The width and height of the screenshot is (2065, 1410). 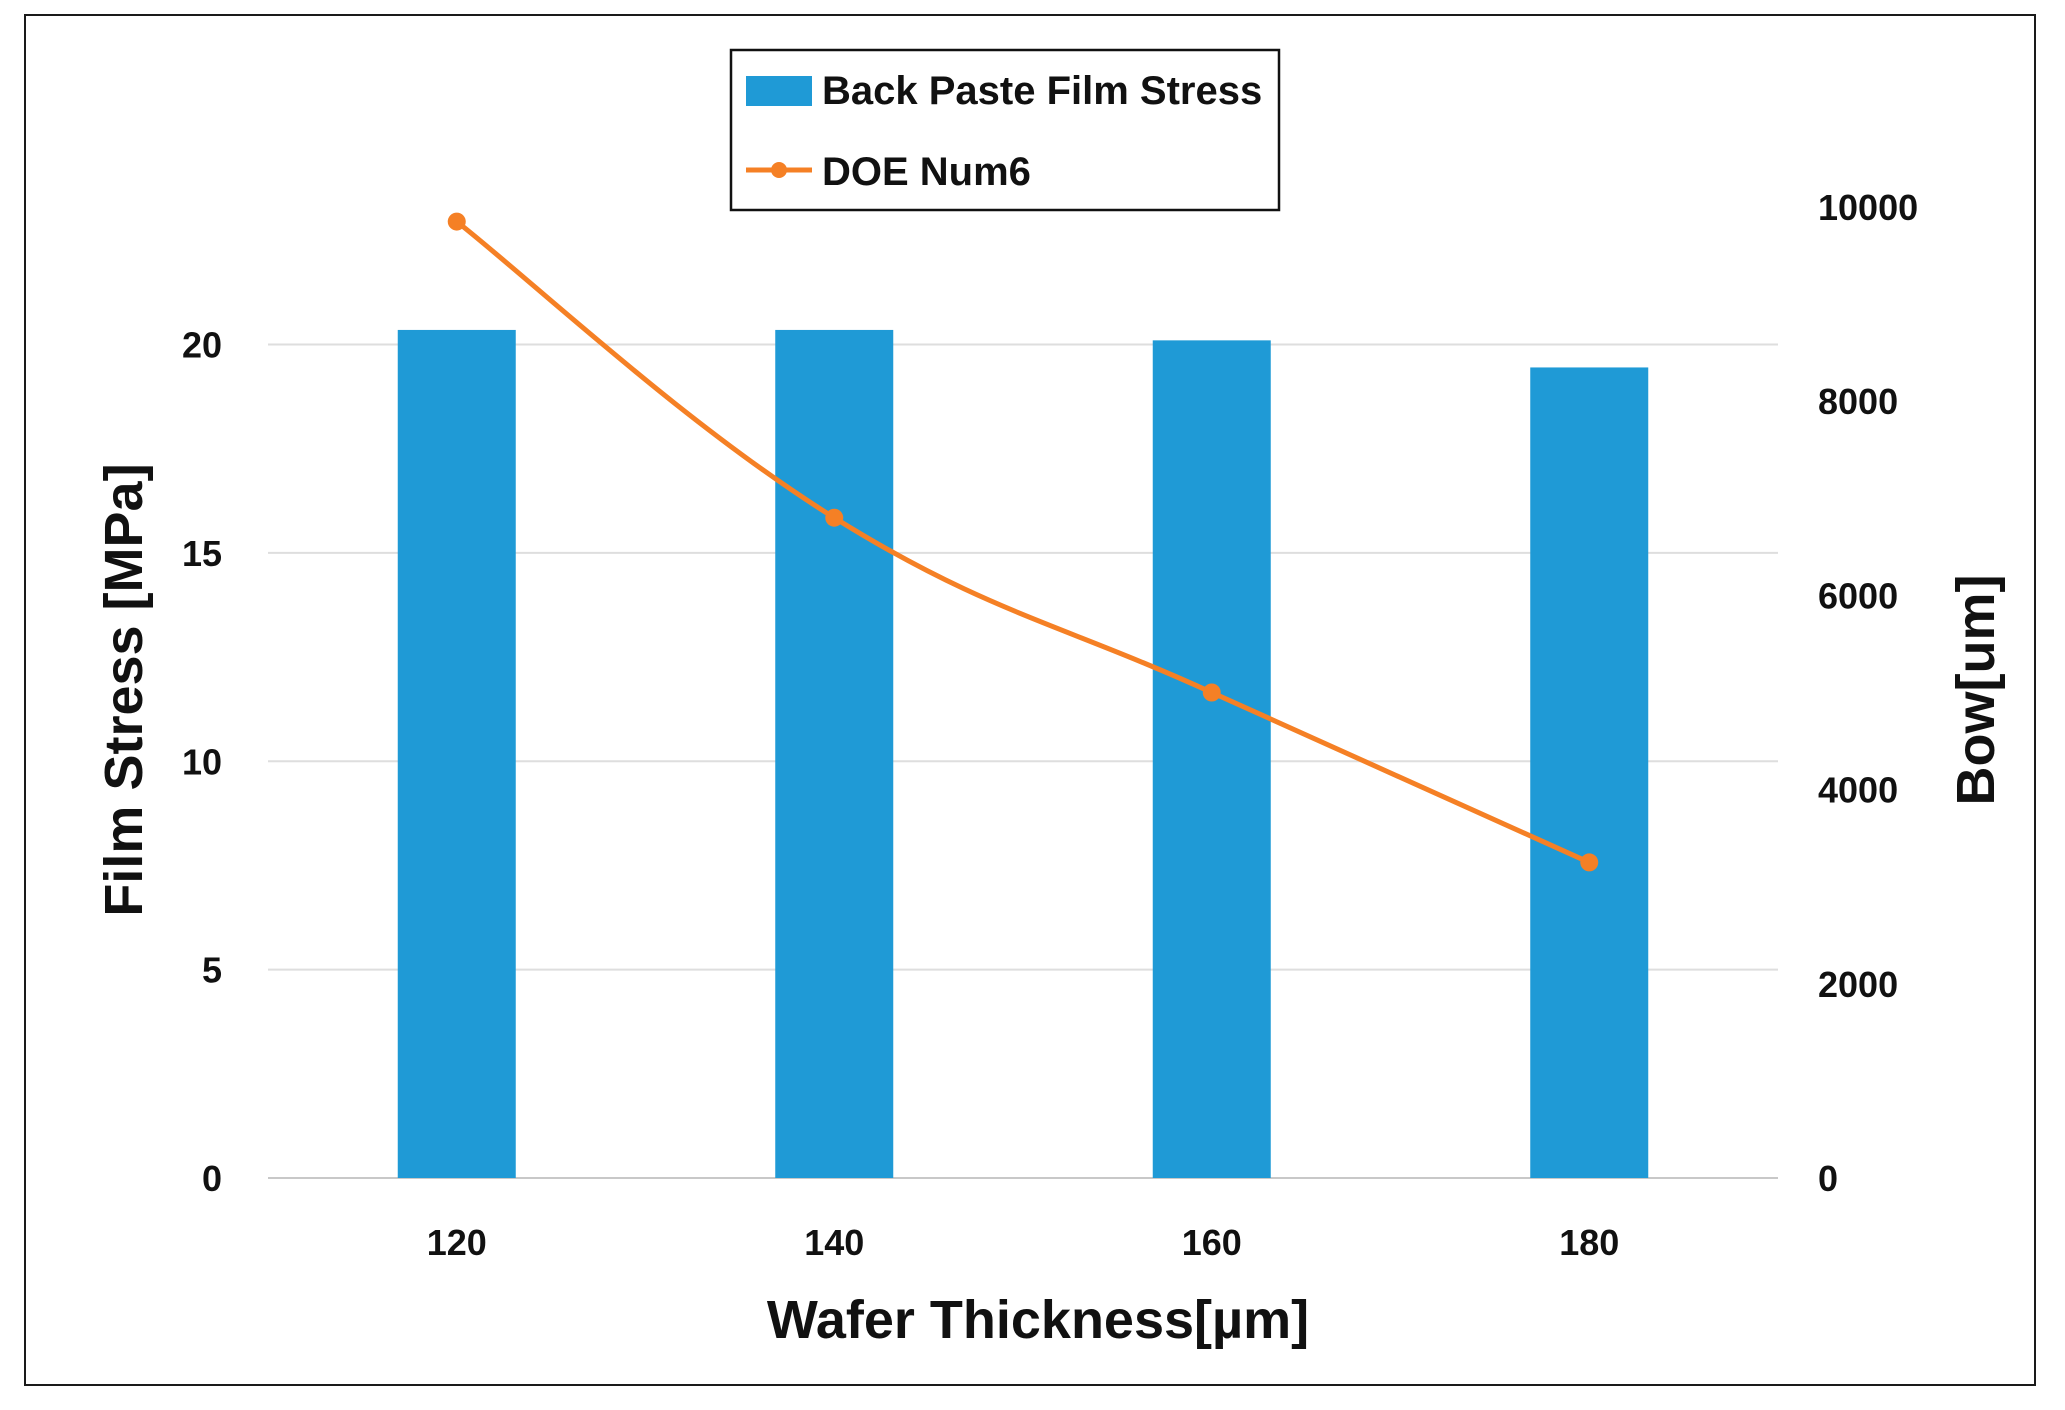 What do you see at coordinates (1858, 595) in the screenshot?
I see `y-right-tick-6000: 6000` at bounding box center [1858, 595].